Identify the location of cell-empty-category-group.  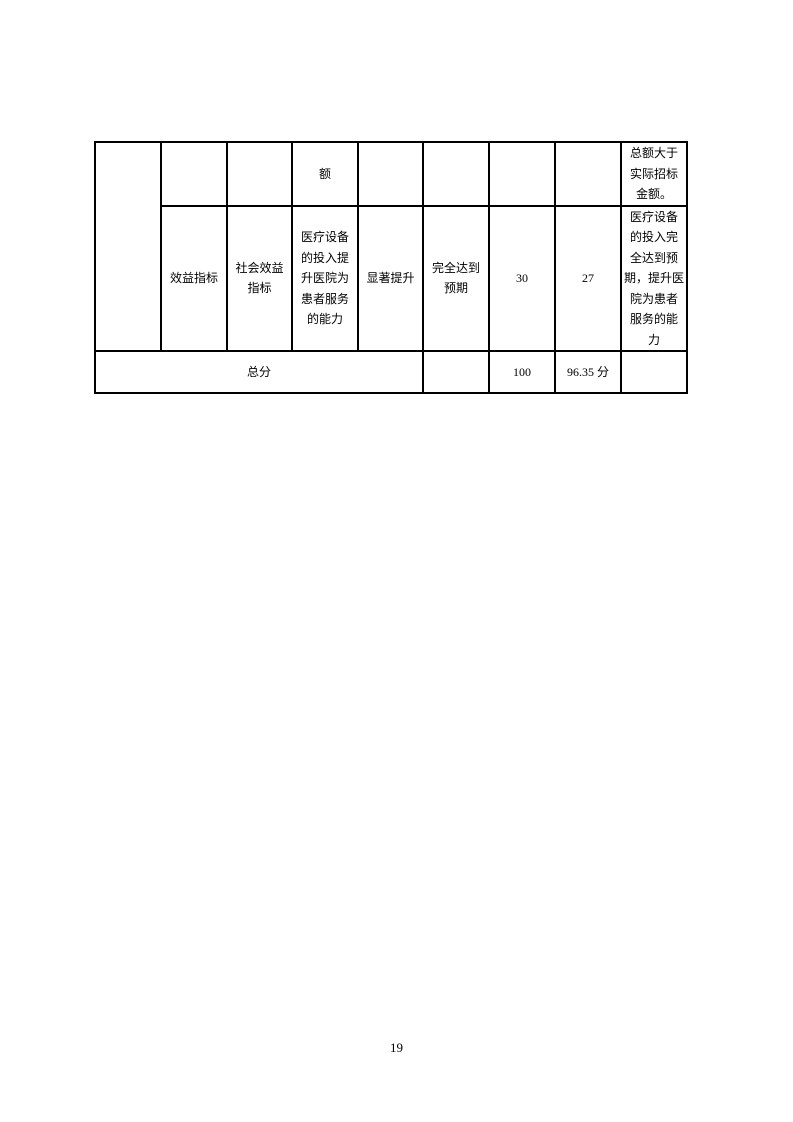
(128, 246).